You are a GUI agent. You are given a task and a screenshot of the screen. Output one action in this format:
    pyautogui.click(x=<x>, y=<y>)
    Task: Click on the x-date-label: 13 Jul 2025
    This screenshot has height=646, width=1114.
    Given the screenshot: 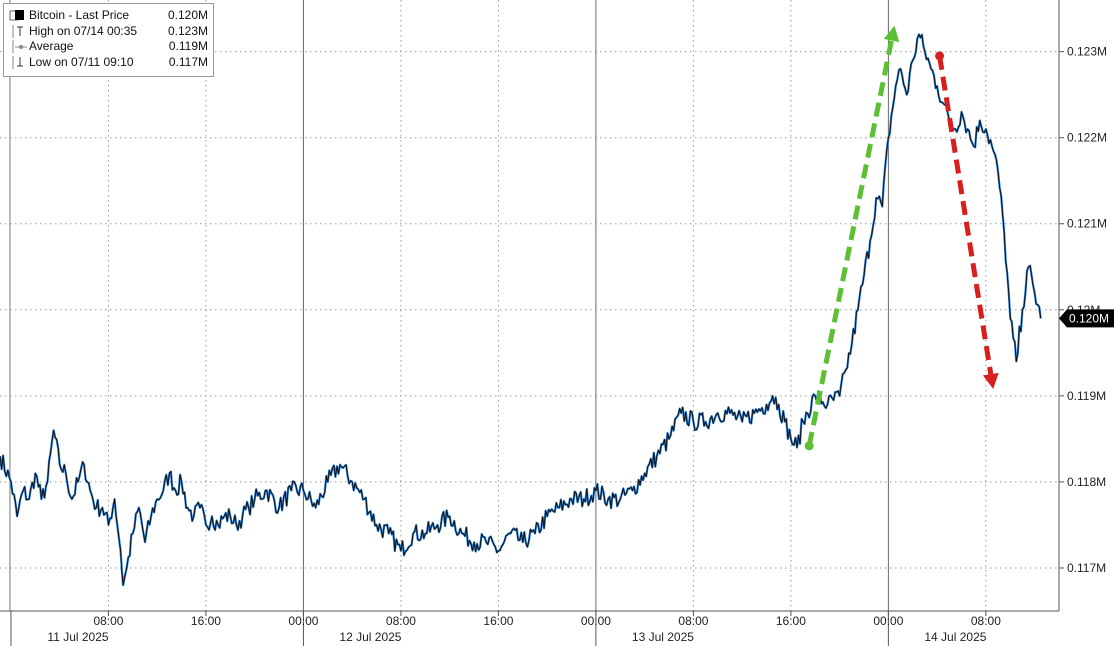 What is the action you would take?
    pyautogui.click(x=663, y=637)
    